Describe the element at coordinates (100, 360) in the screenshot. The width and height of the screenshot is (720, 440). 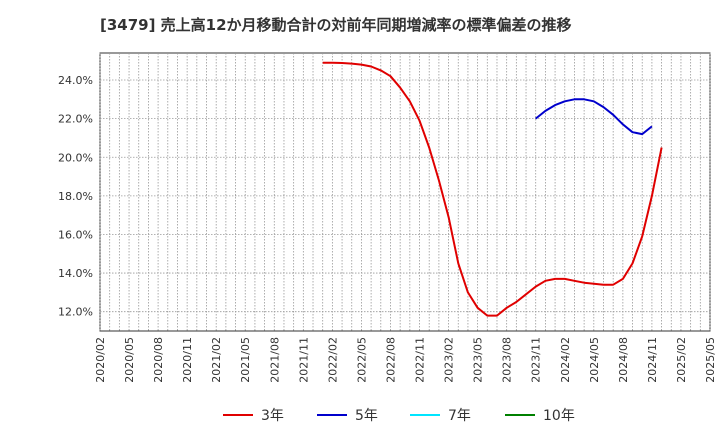
I see `x-tick-label: 2020/02` at that location.